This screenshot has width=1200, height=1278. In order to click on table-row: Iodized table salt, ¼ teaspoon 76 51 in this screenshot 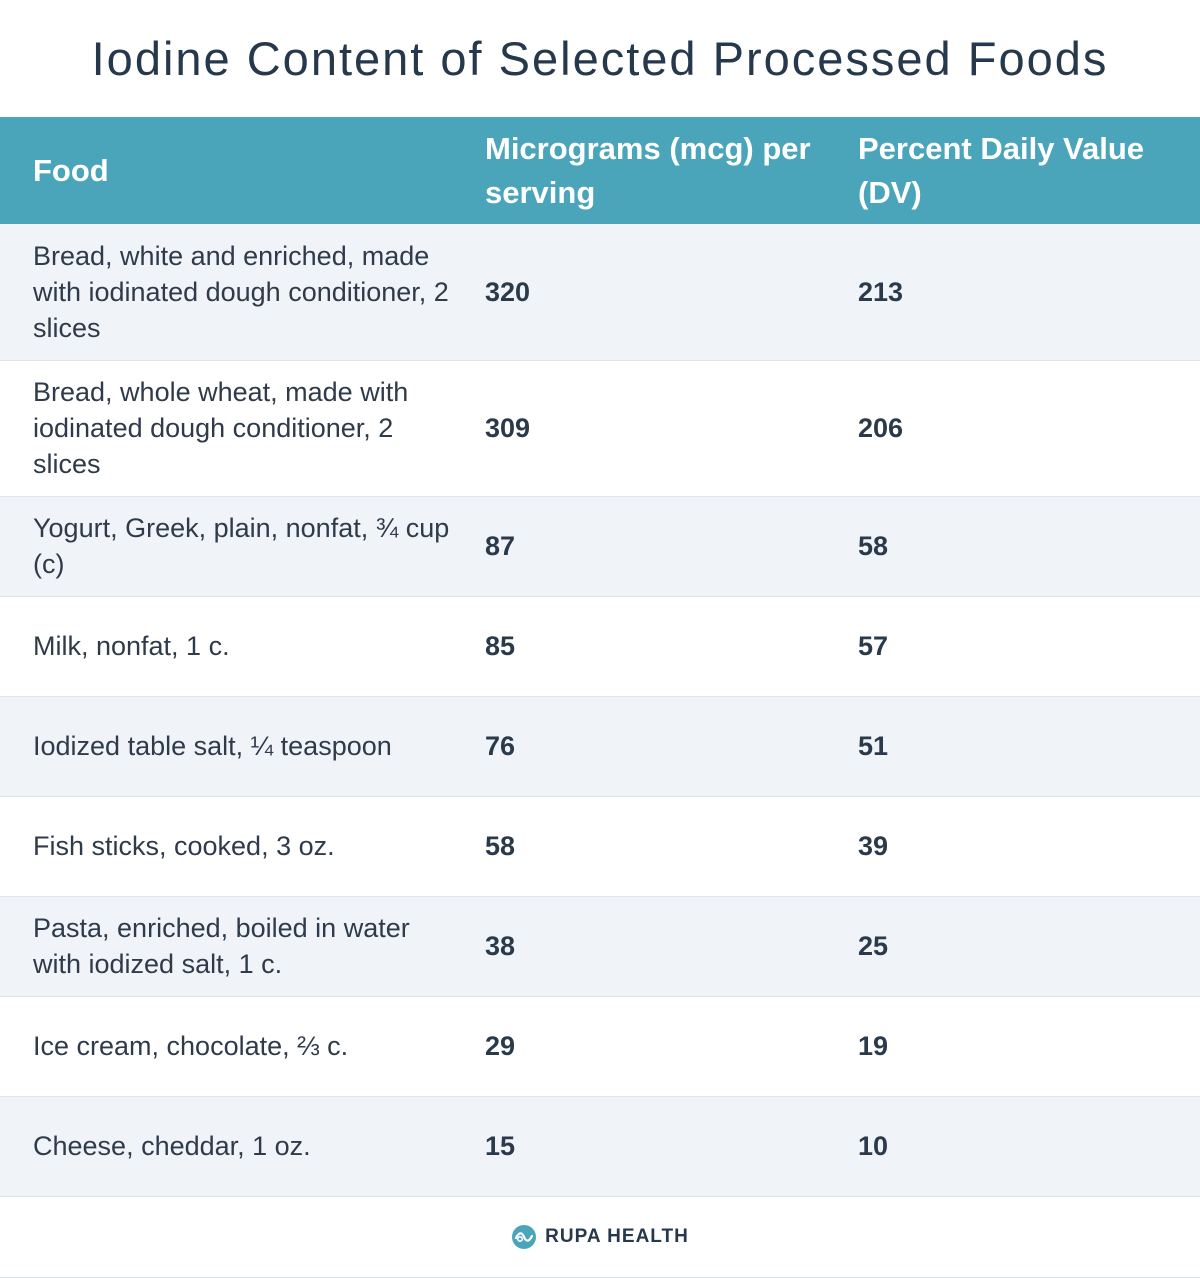, I will do `click(600, 746)`.